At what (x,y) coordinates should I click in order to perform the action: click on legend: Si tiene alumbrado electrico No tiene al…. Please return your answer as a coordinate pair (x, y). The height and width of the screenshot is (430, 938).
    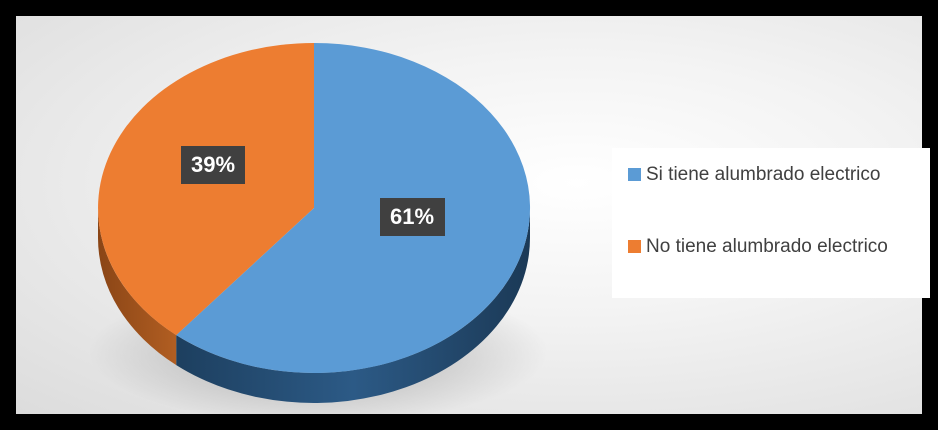
    Looking at the image, I should click on (771, 223).